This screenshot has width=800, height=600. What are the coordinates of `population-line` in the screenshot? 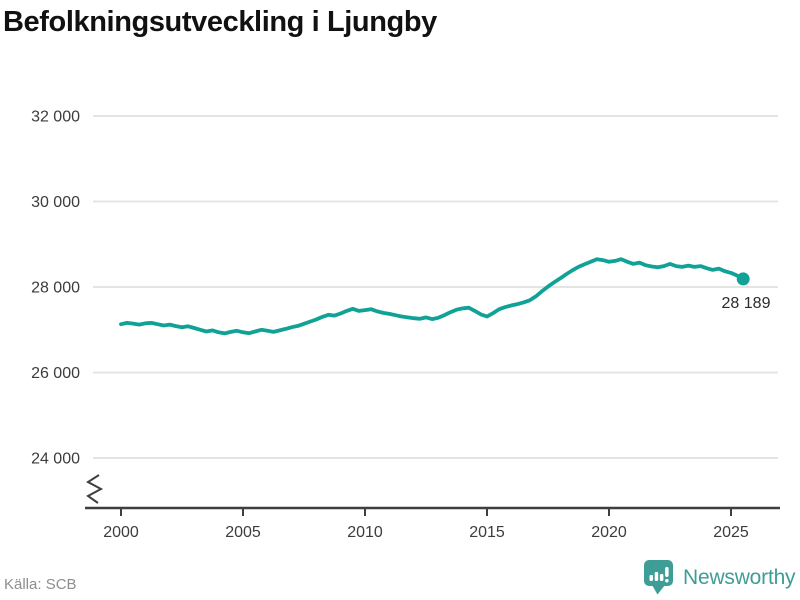 It's located at (432, 296).